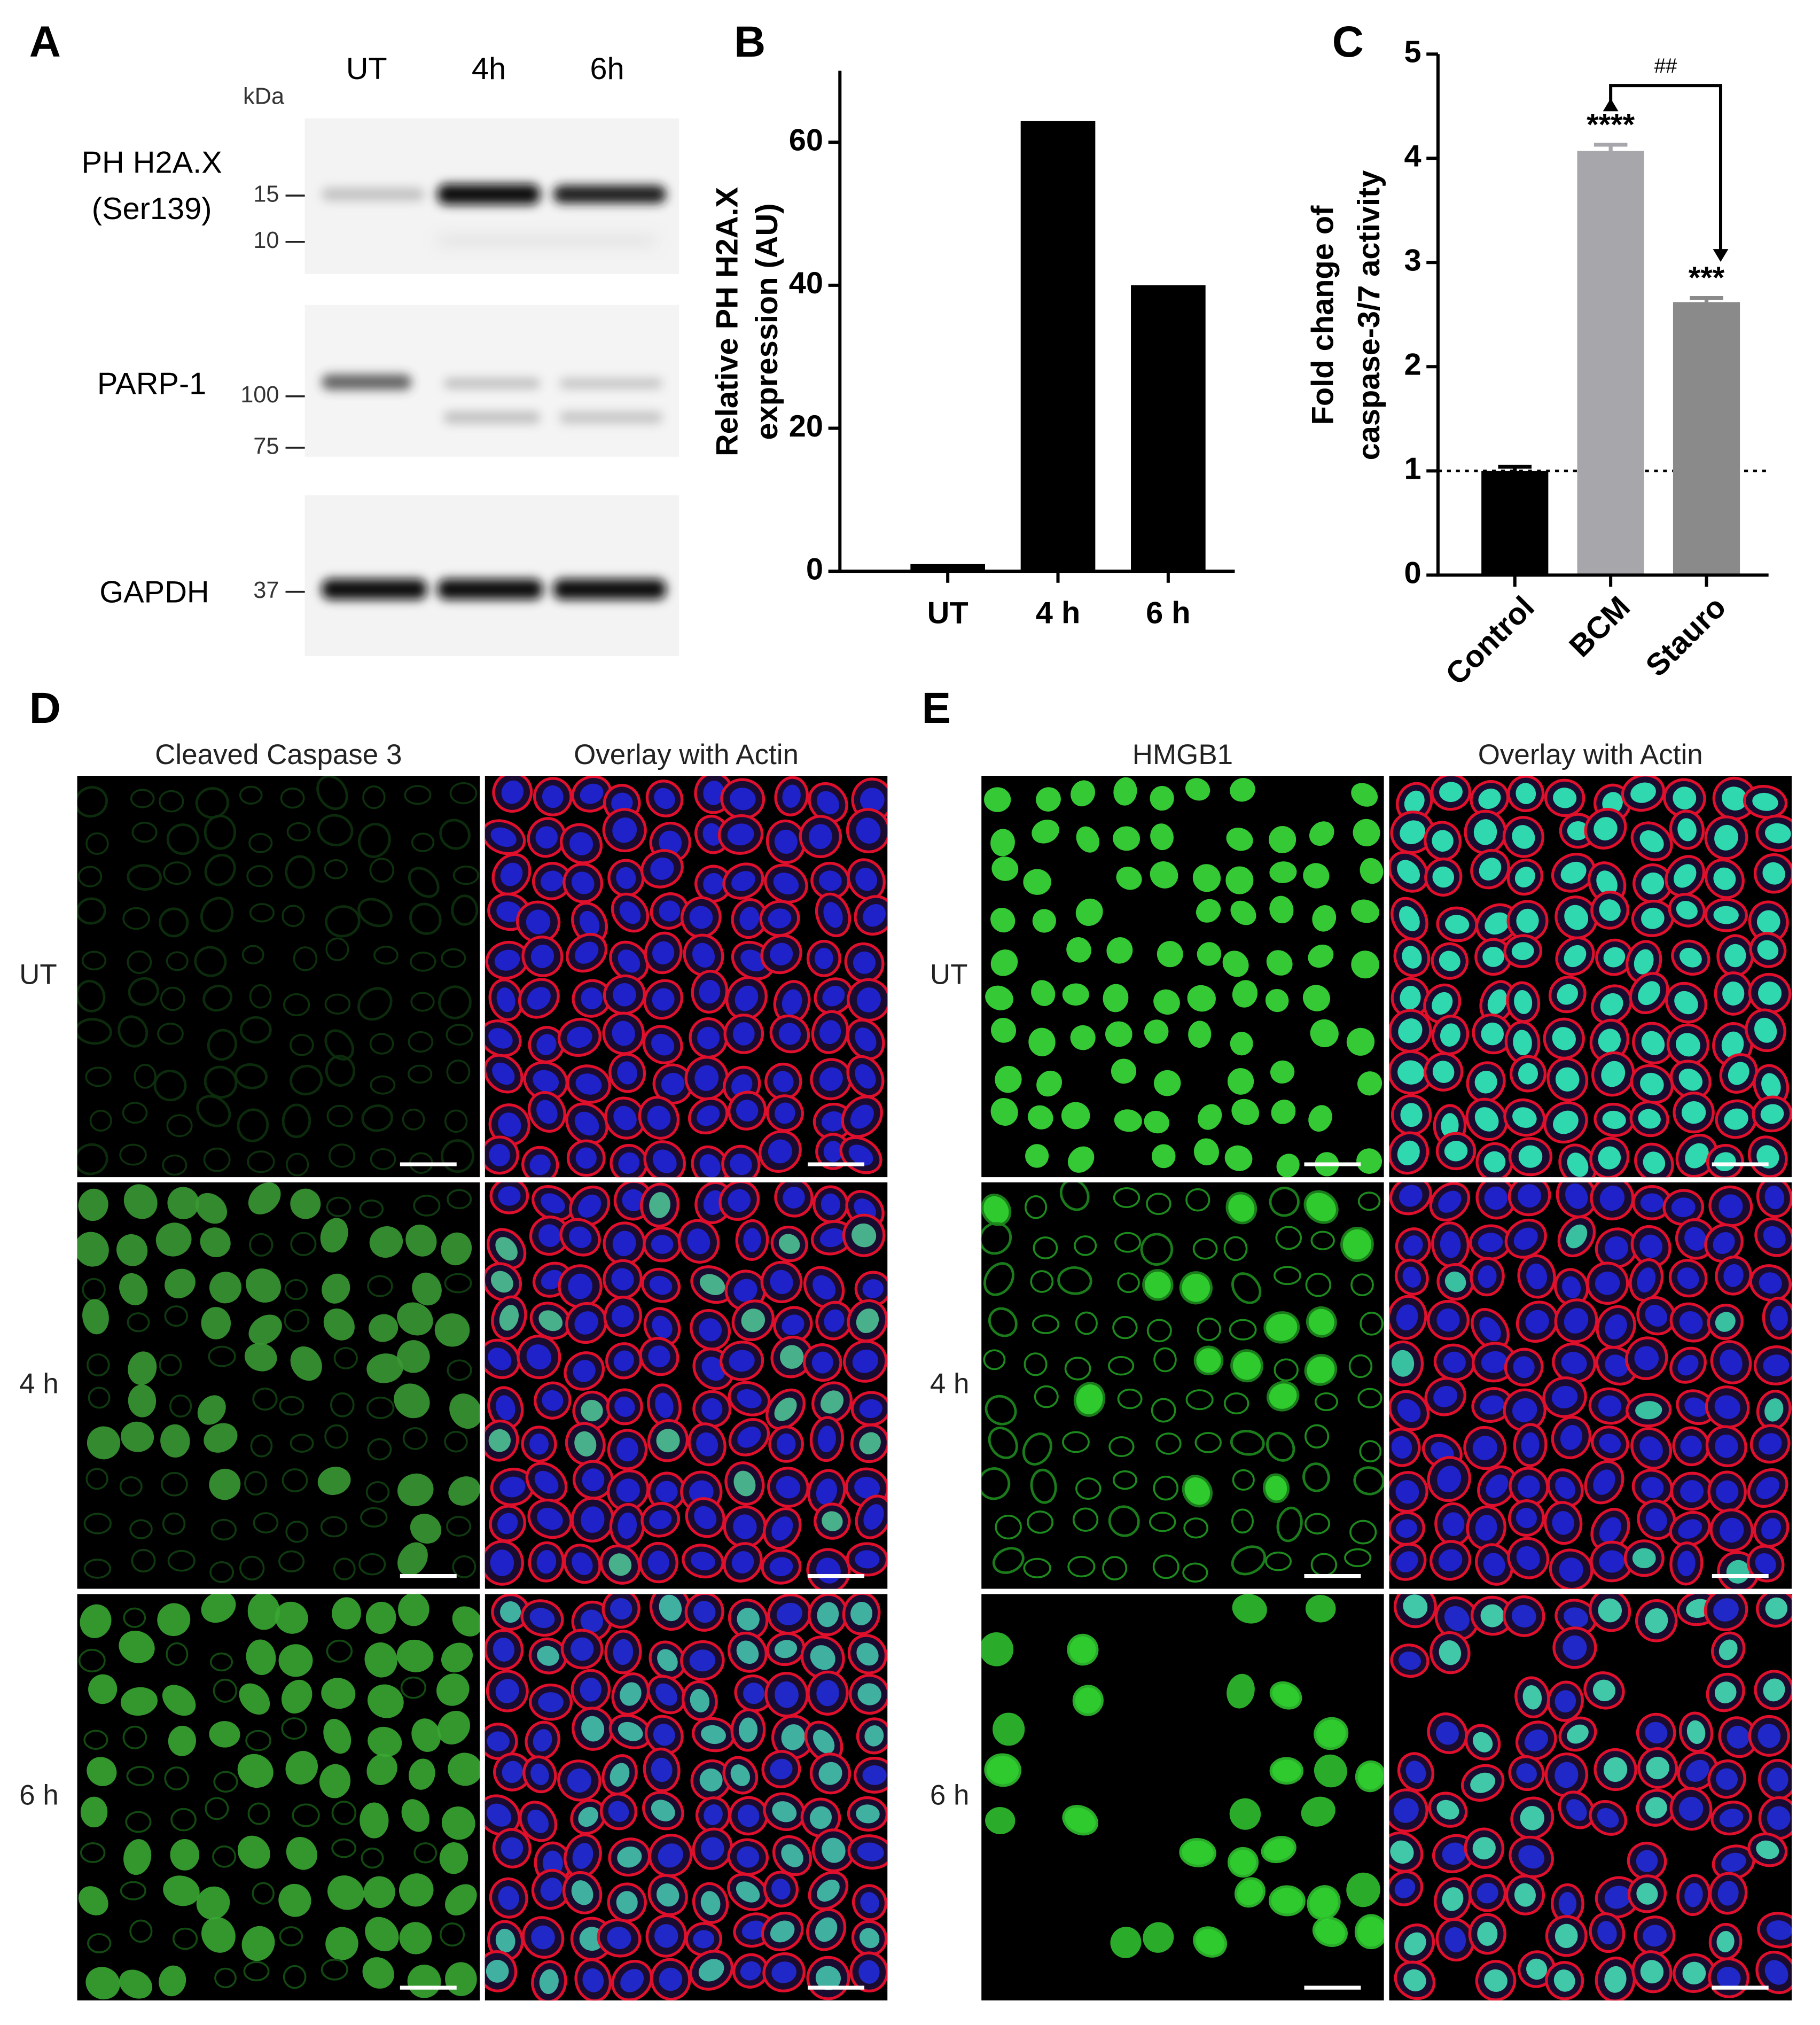  Describe the element at coordinates (1412, 261) in the screenshot. I see `y-tick-label: 3` at that location.